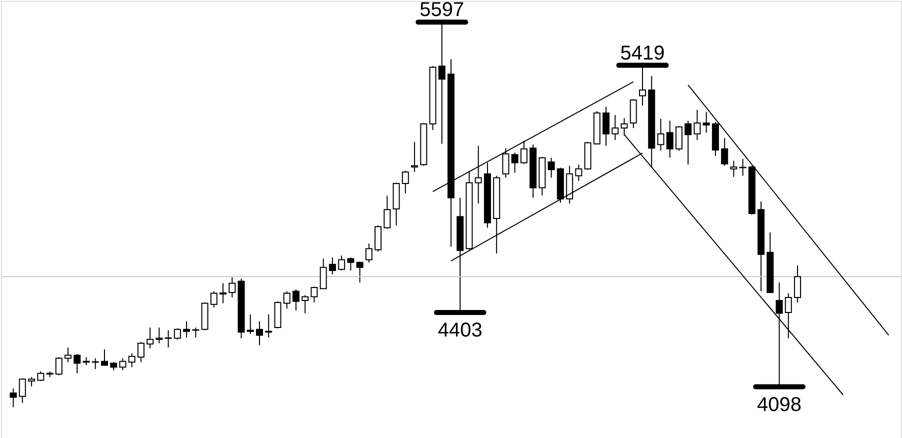 The image size is (902, 438). Describe the element at coordinates (779, 405) in the screenshot. I see `annotation: 4098` at that location.